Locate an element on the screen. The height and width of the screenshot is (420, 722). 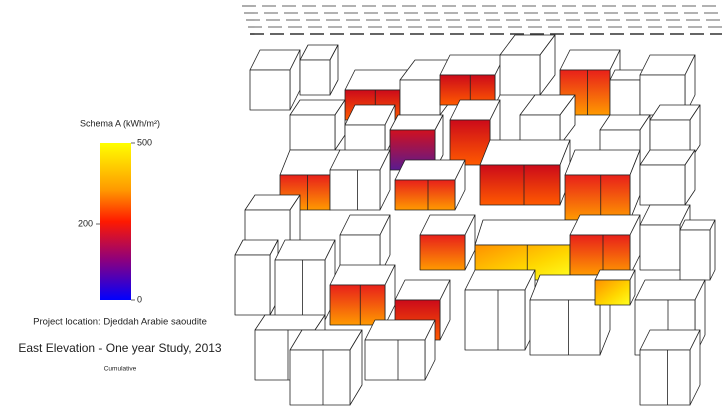
tick-label: 0 is located at coordinates (139, 299).